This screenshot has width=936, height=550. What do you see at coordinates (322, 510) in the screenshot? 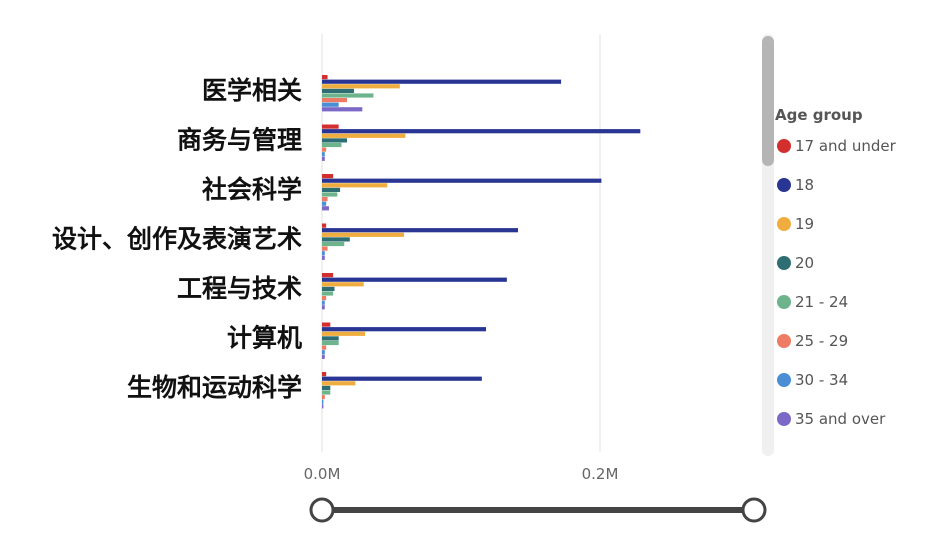
I see `zoom-slider-start-handle` at bounding box center [322, 510].